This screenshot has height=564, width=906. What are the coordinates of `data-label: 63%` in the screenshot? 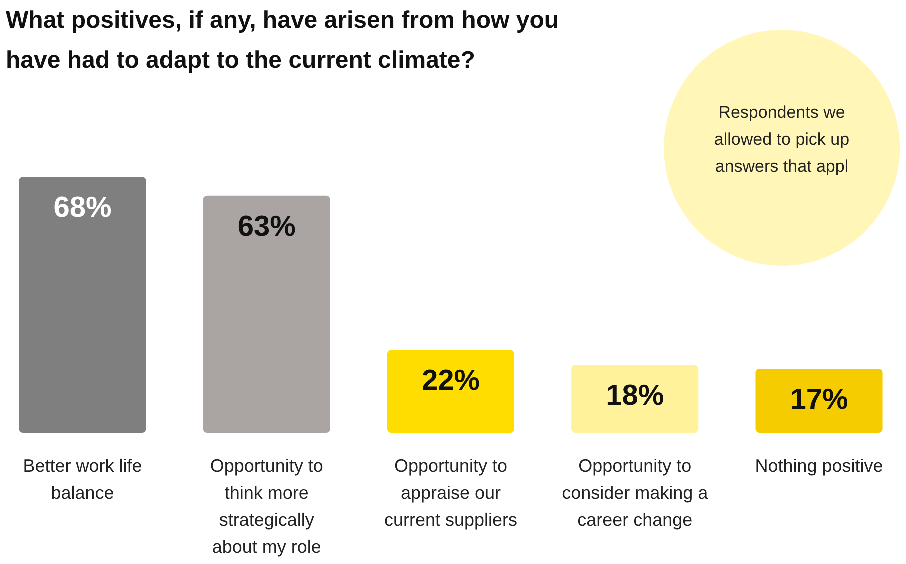 It's located at (267, 226).